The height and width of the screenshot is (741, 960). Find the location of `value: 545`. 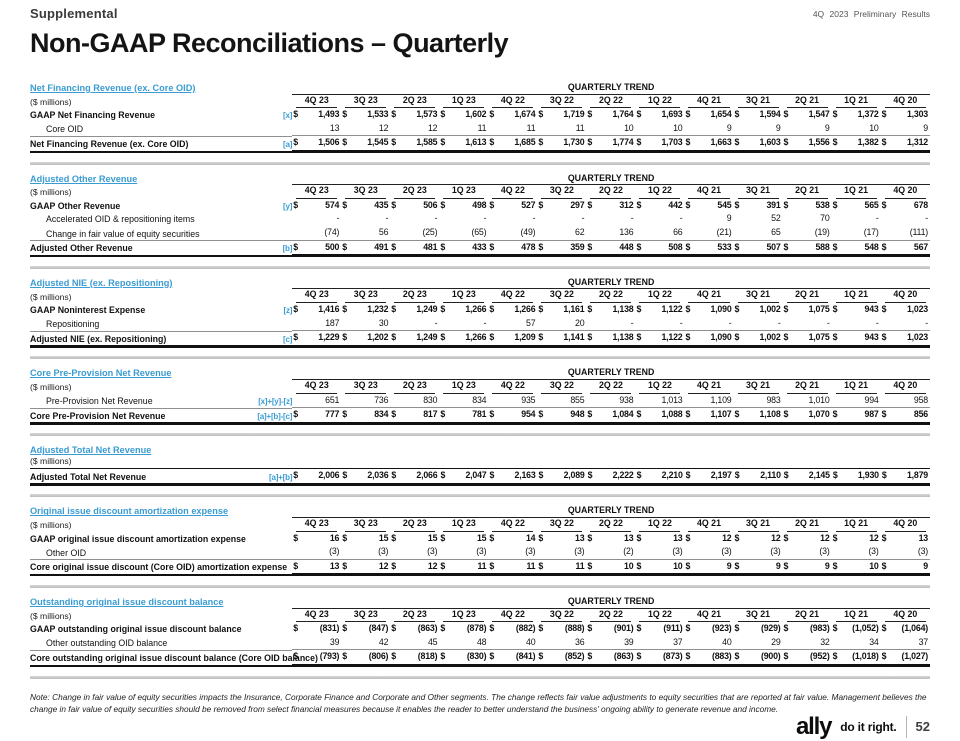

value: 545 is located at coordinates (724, 204).